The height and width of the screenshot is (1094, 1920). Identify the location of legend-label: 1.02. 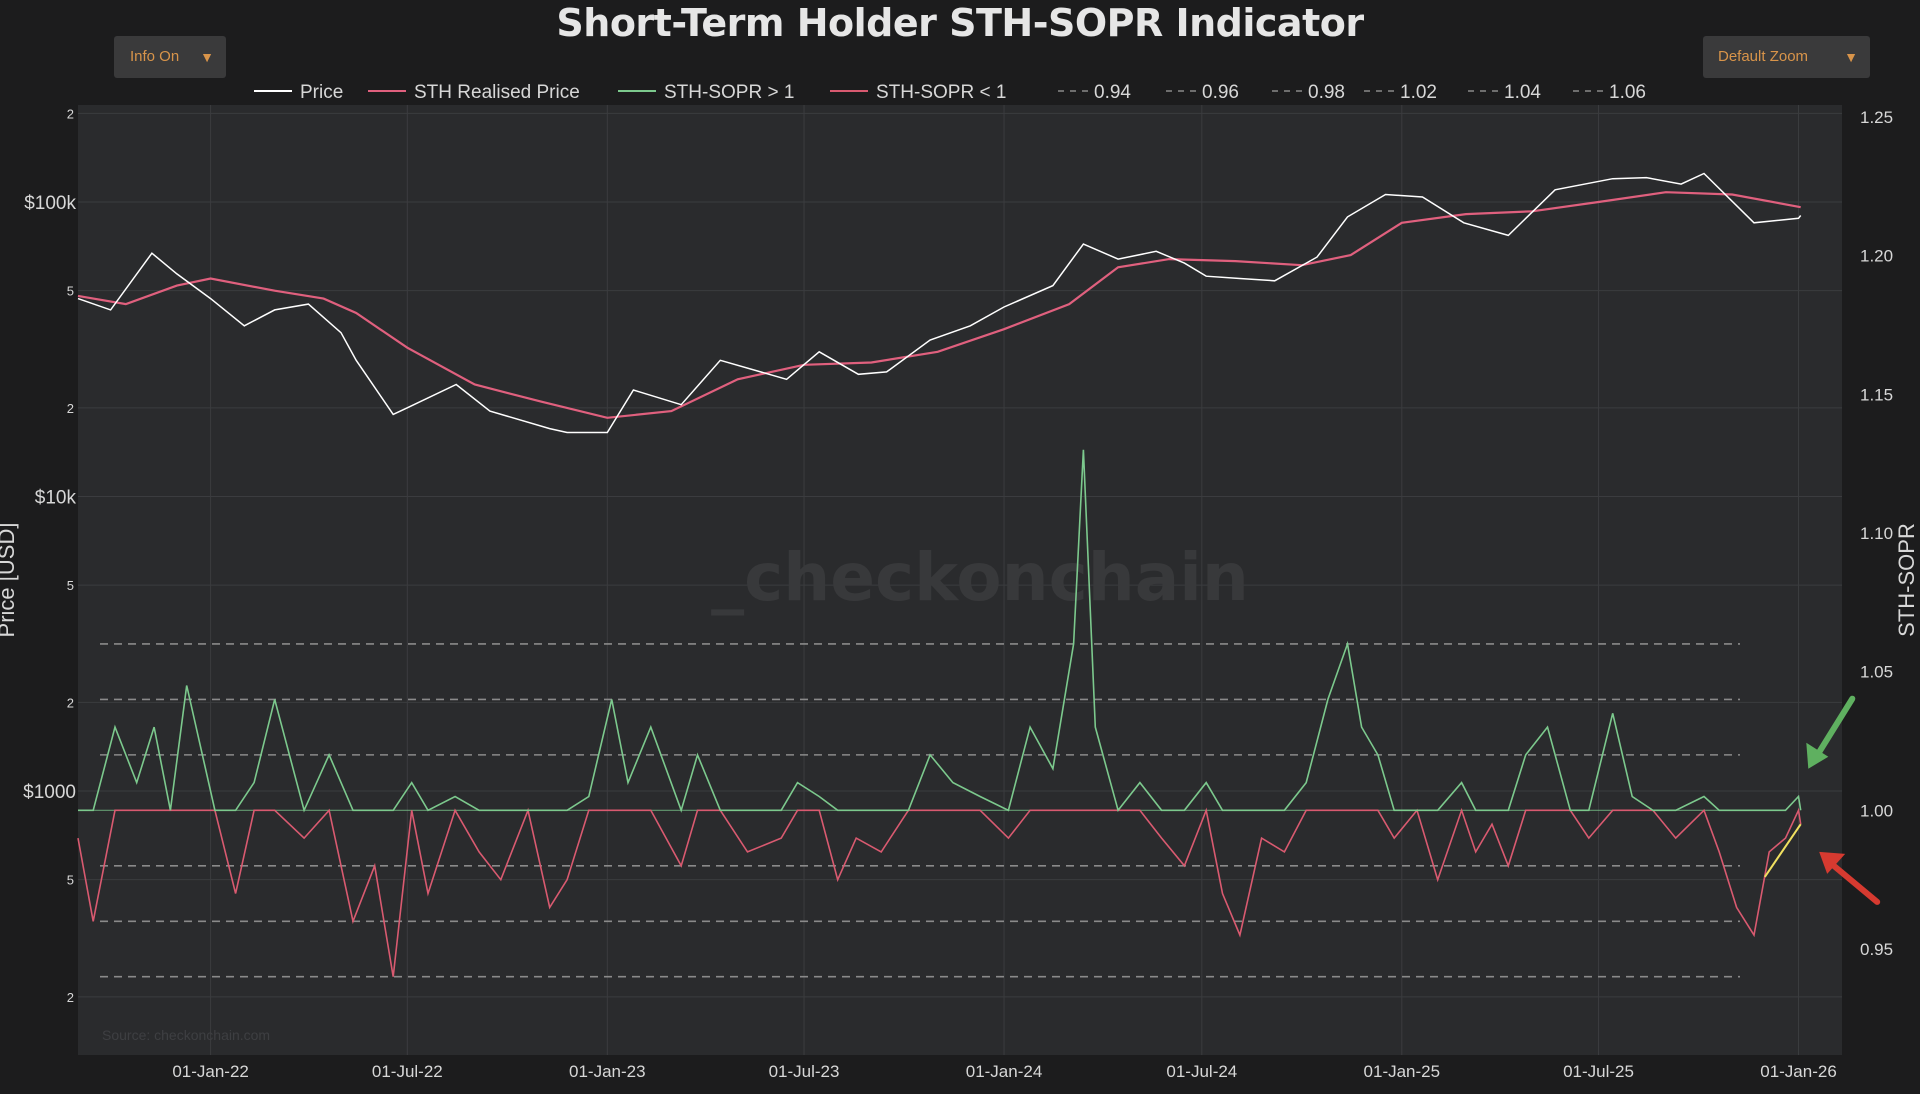
(1418, 92).